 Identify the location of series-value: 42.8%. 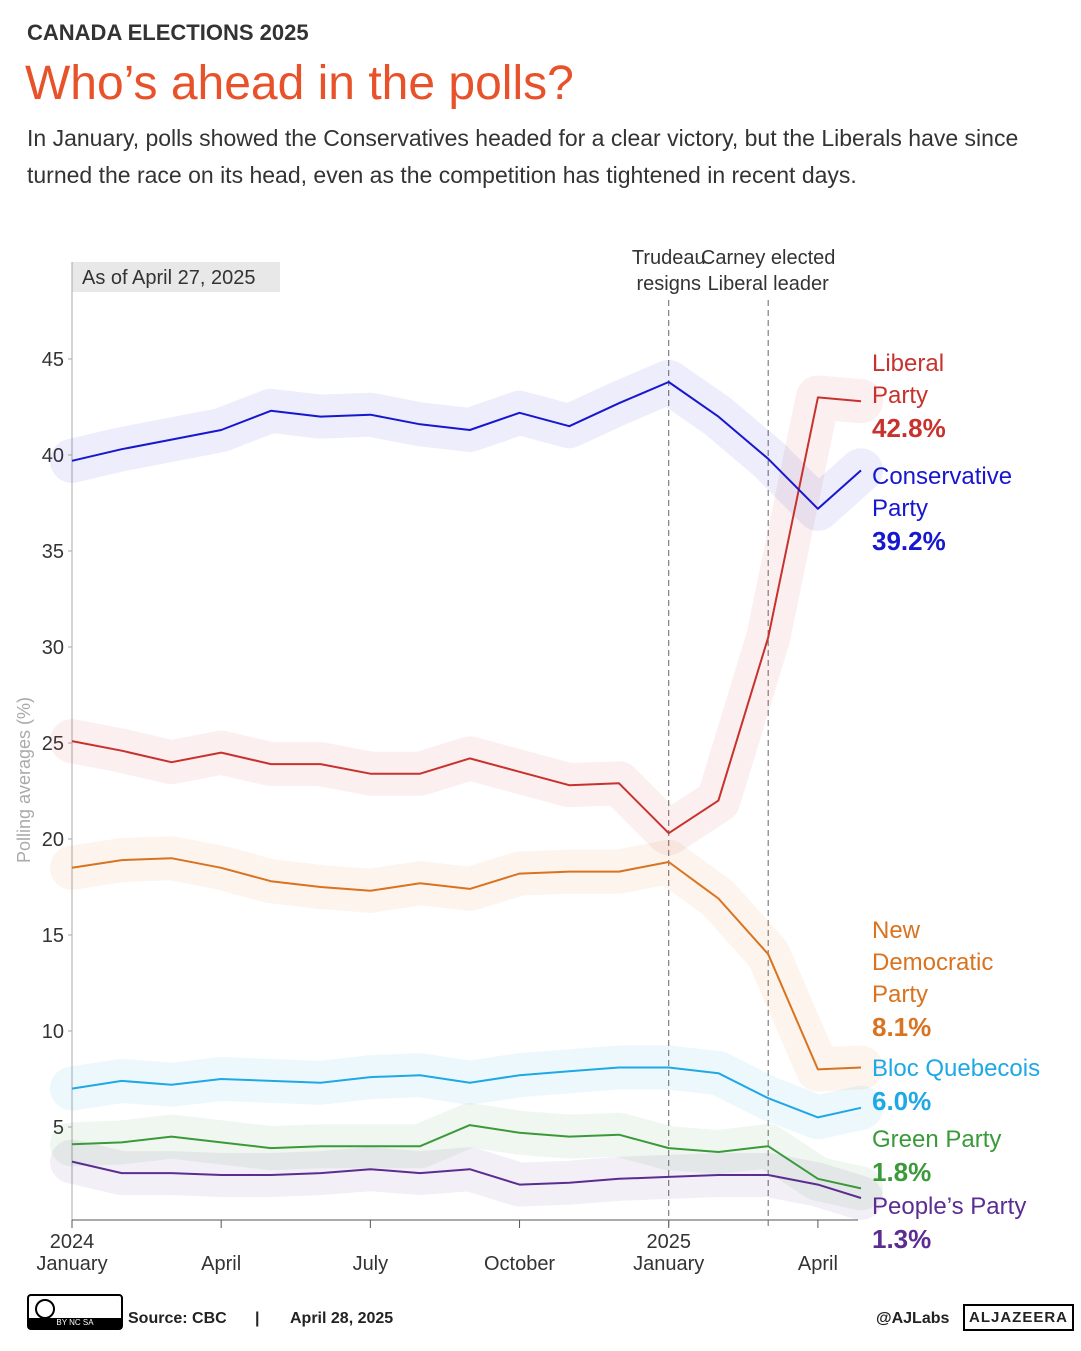
(909, 428).